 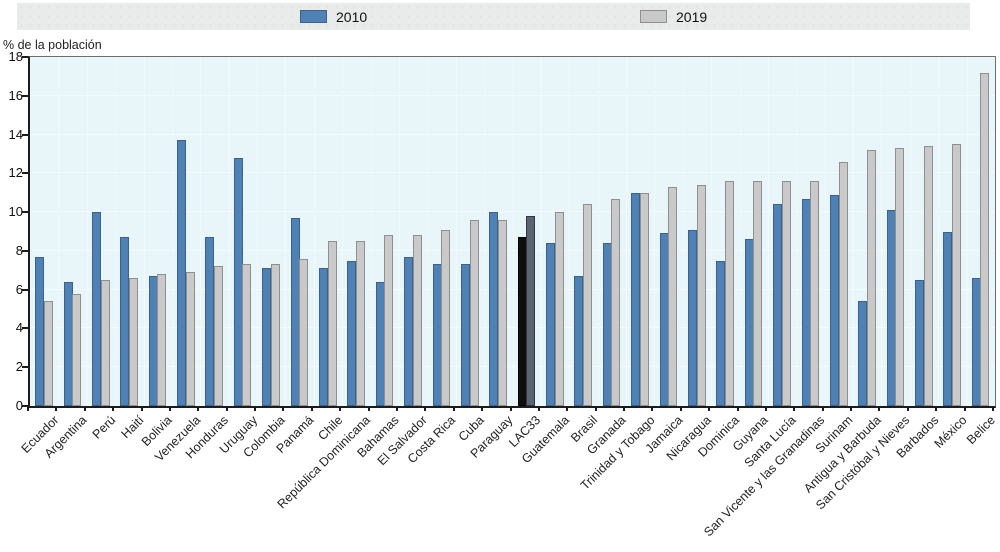 What do you see at coordinates (125, 321) in the screenshot?
I see `bar-2010-haiti` at bounding box center [125, 321].